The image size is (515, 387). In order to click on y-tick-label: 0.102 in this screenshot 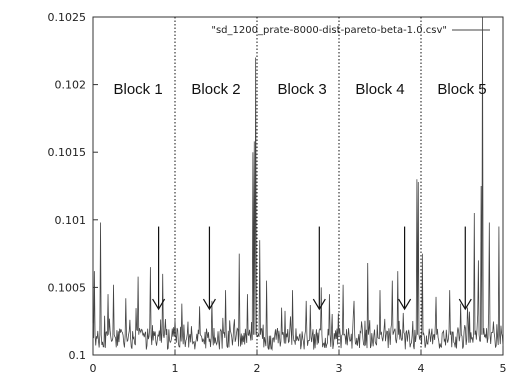, I will do `click(71, 85)`.